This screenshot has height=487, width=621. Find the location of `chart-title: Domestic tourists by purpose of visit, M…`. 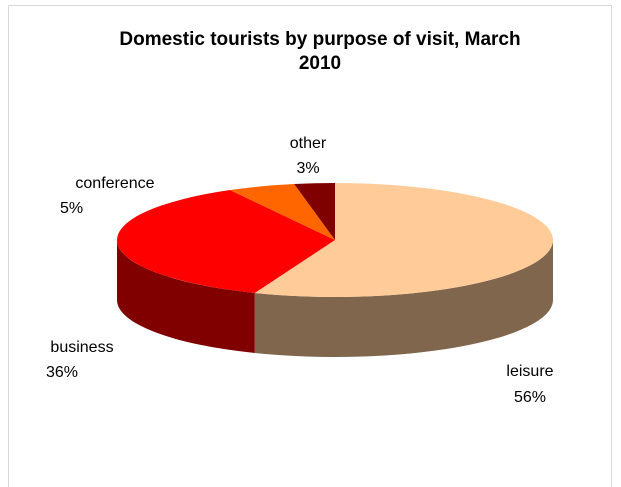

chart-title: Domestic tourists by purpose of visit, M… is located at coordinates (320, 51).